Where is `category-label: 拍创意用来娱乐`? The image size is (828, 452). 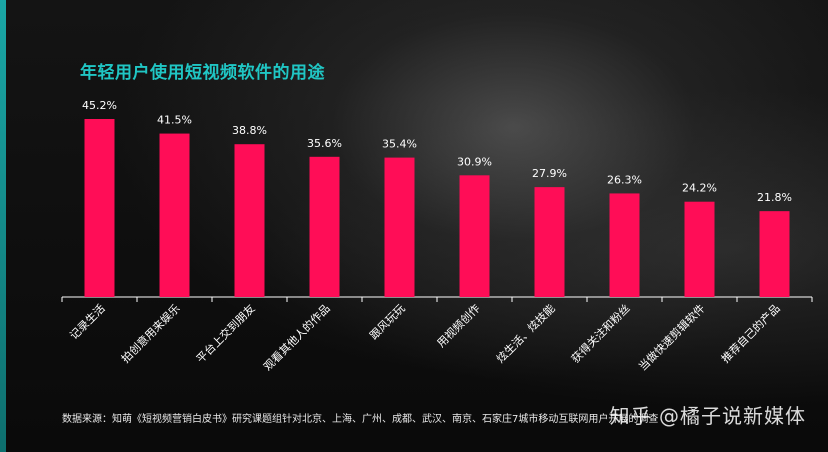 category-label: 拍创意用来娱乐 is located at coordinates (150, 333).